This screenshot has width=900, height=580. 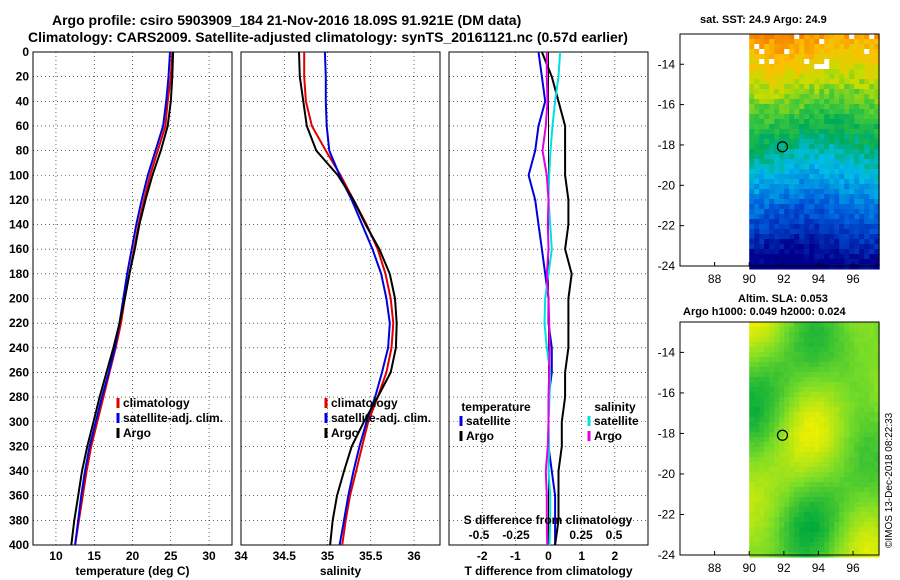 What do you see at coordinates (667, 145) in the screenshot?
I see `sst_map-ytick-label: -18` at bounding box center [667, 145].